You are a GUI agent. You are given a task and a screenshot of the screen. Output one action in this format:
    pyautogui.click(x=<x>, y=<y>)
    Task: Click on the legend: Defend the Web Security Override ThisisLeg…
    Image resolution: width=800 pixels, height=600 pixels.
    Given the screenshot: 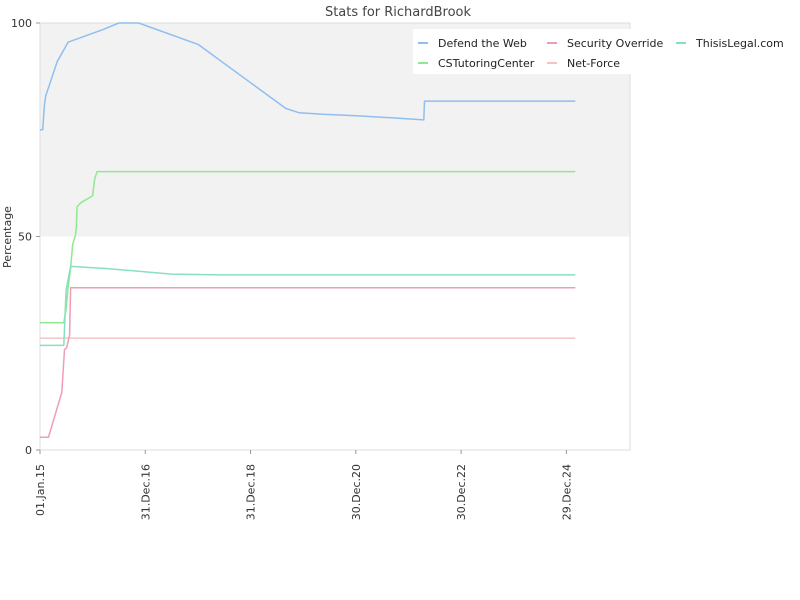 What is the action you would take?
    pyautogui.click(x=605, y=51)
    